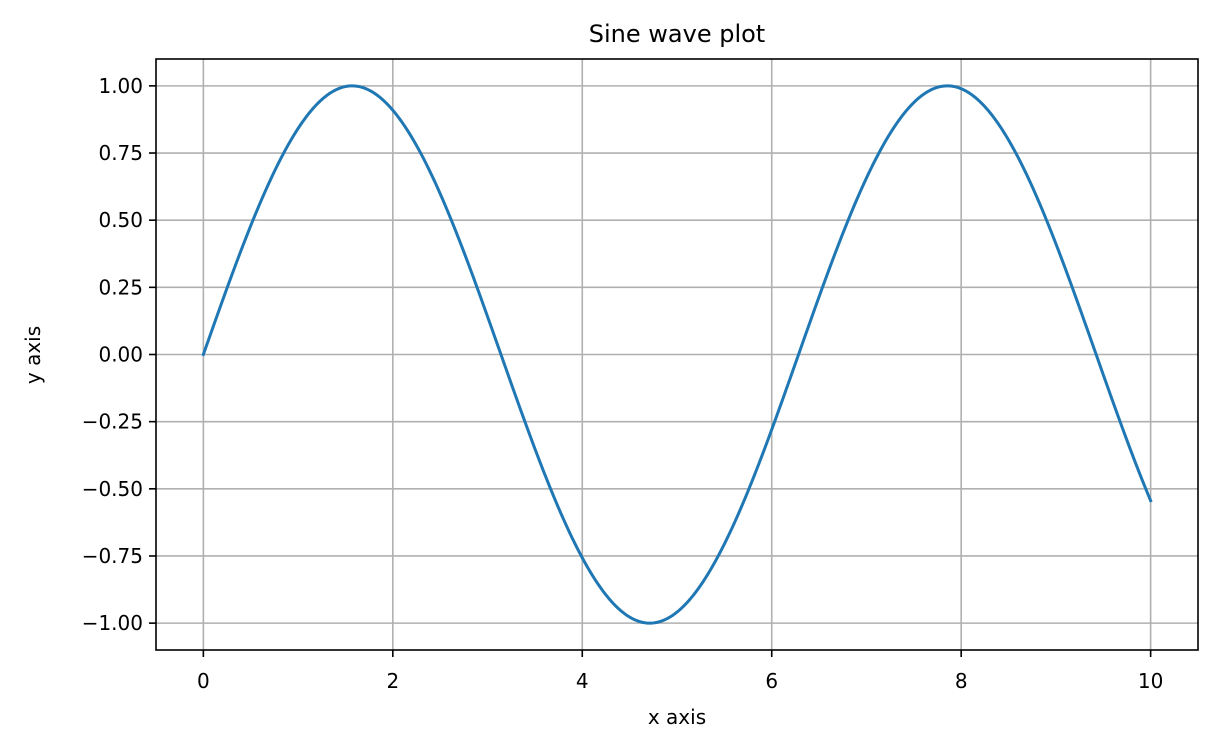  What do you see at coordinates (392, 681) in the screenshot?
I see `x-tick-label: 2` at bounding box center [392, 681].